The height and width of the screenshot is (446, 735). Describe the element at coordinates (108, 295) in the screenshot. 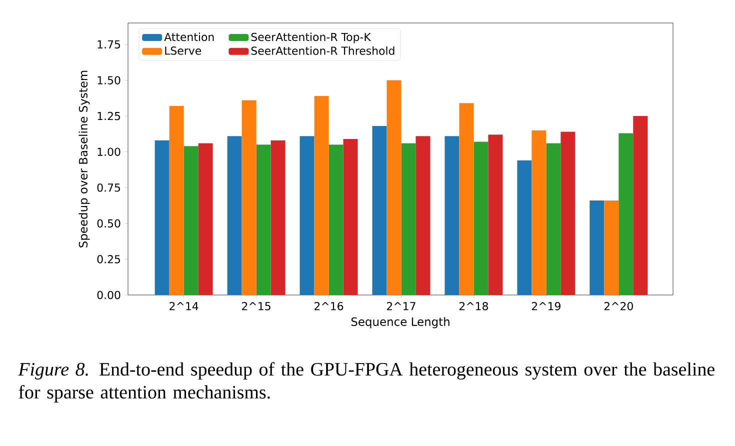

I see `y-tick-label: 0.00` at that location.